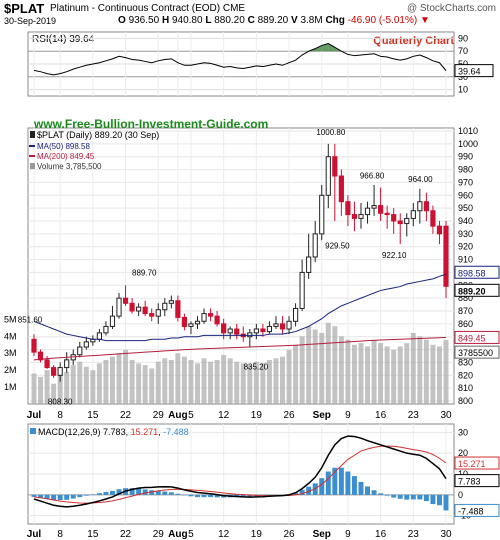 The image size is (500, 540). I want to click on price-tick-label: 880, so click(465, 298).